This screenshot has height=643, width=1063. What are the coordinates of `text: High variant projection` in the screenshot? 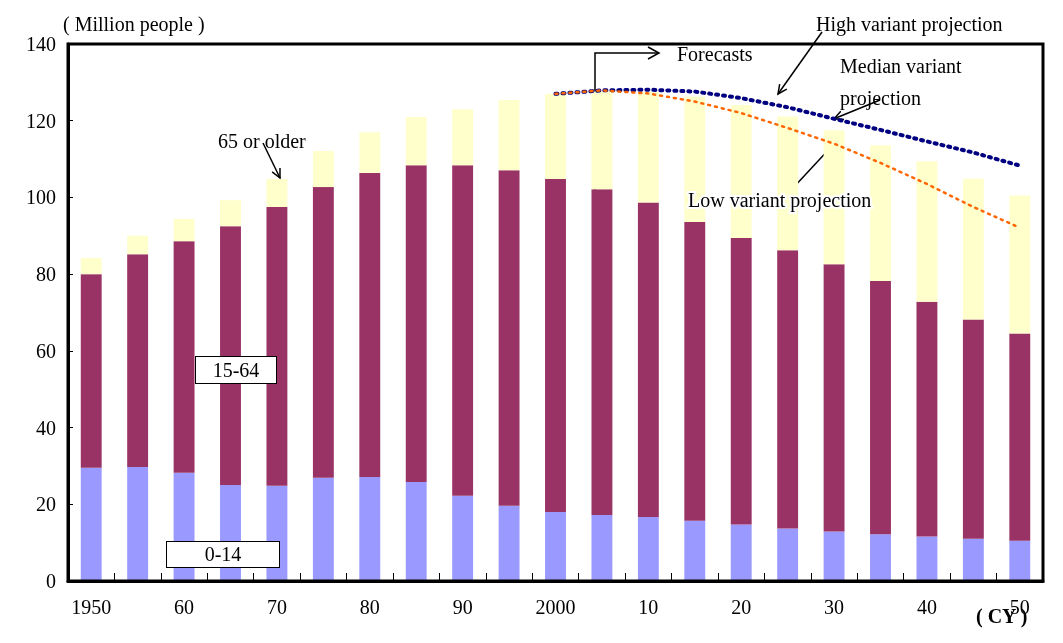 It's located at (909, 24).